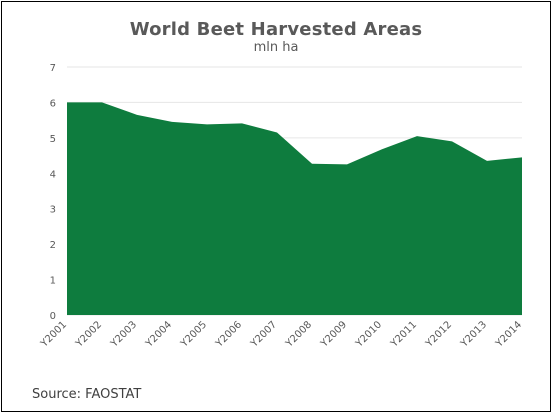 The height and width of the screenshot is (413, 552). What do you see at coordinates (53, 334) in the screenshot?
I see `x-tick-label: Y2001` at bounding box center [53, 334].